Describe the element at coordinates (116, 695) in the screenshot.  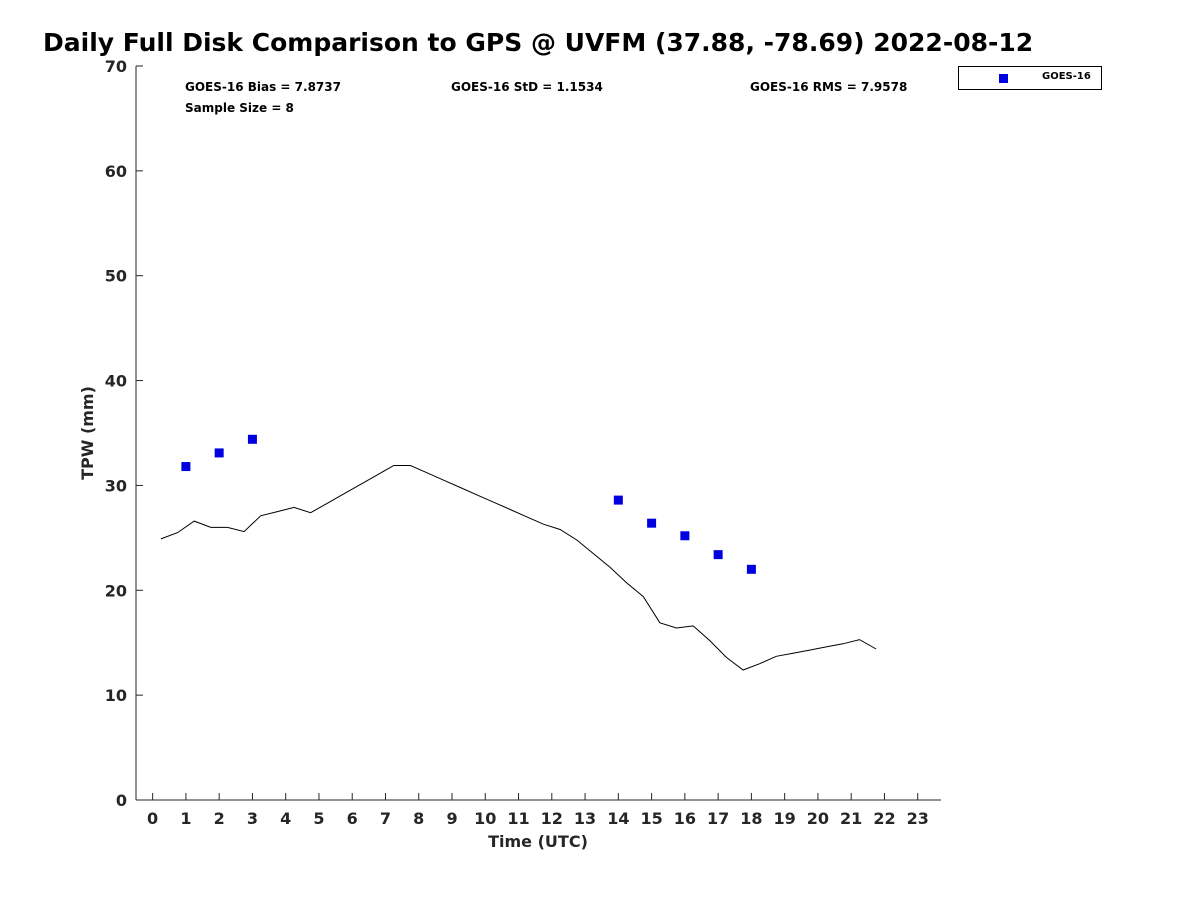
I see `y-tick-label: 10` at that location.